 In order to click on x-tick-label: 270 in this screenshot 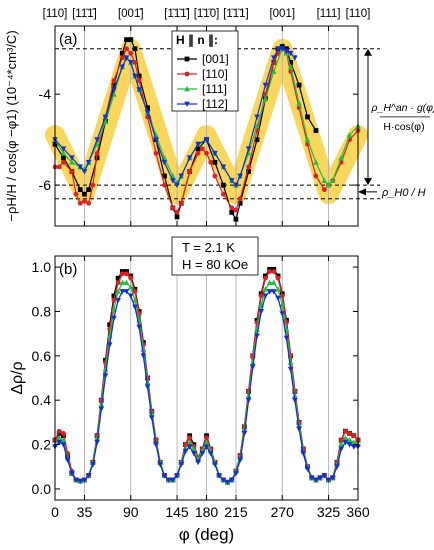, I will do `click(283, 512)`.